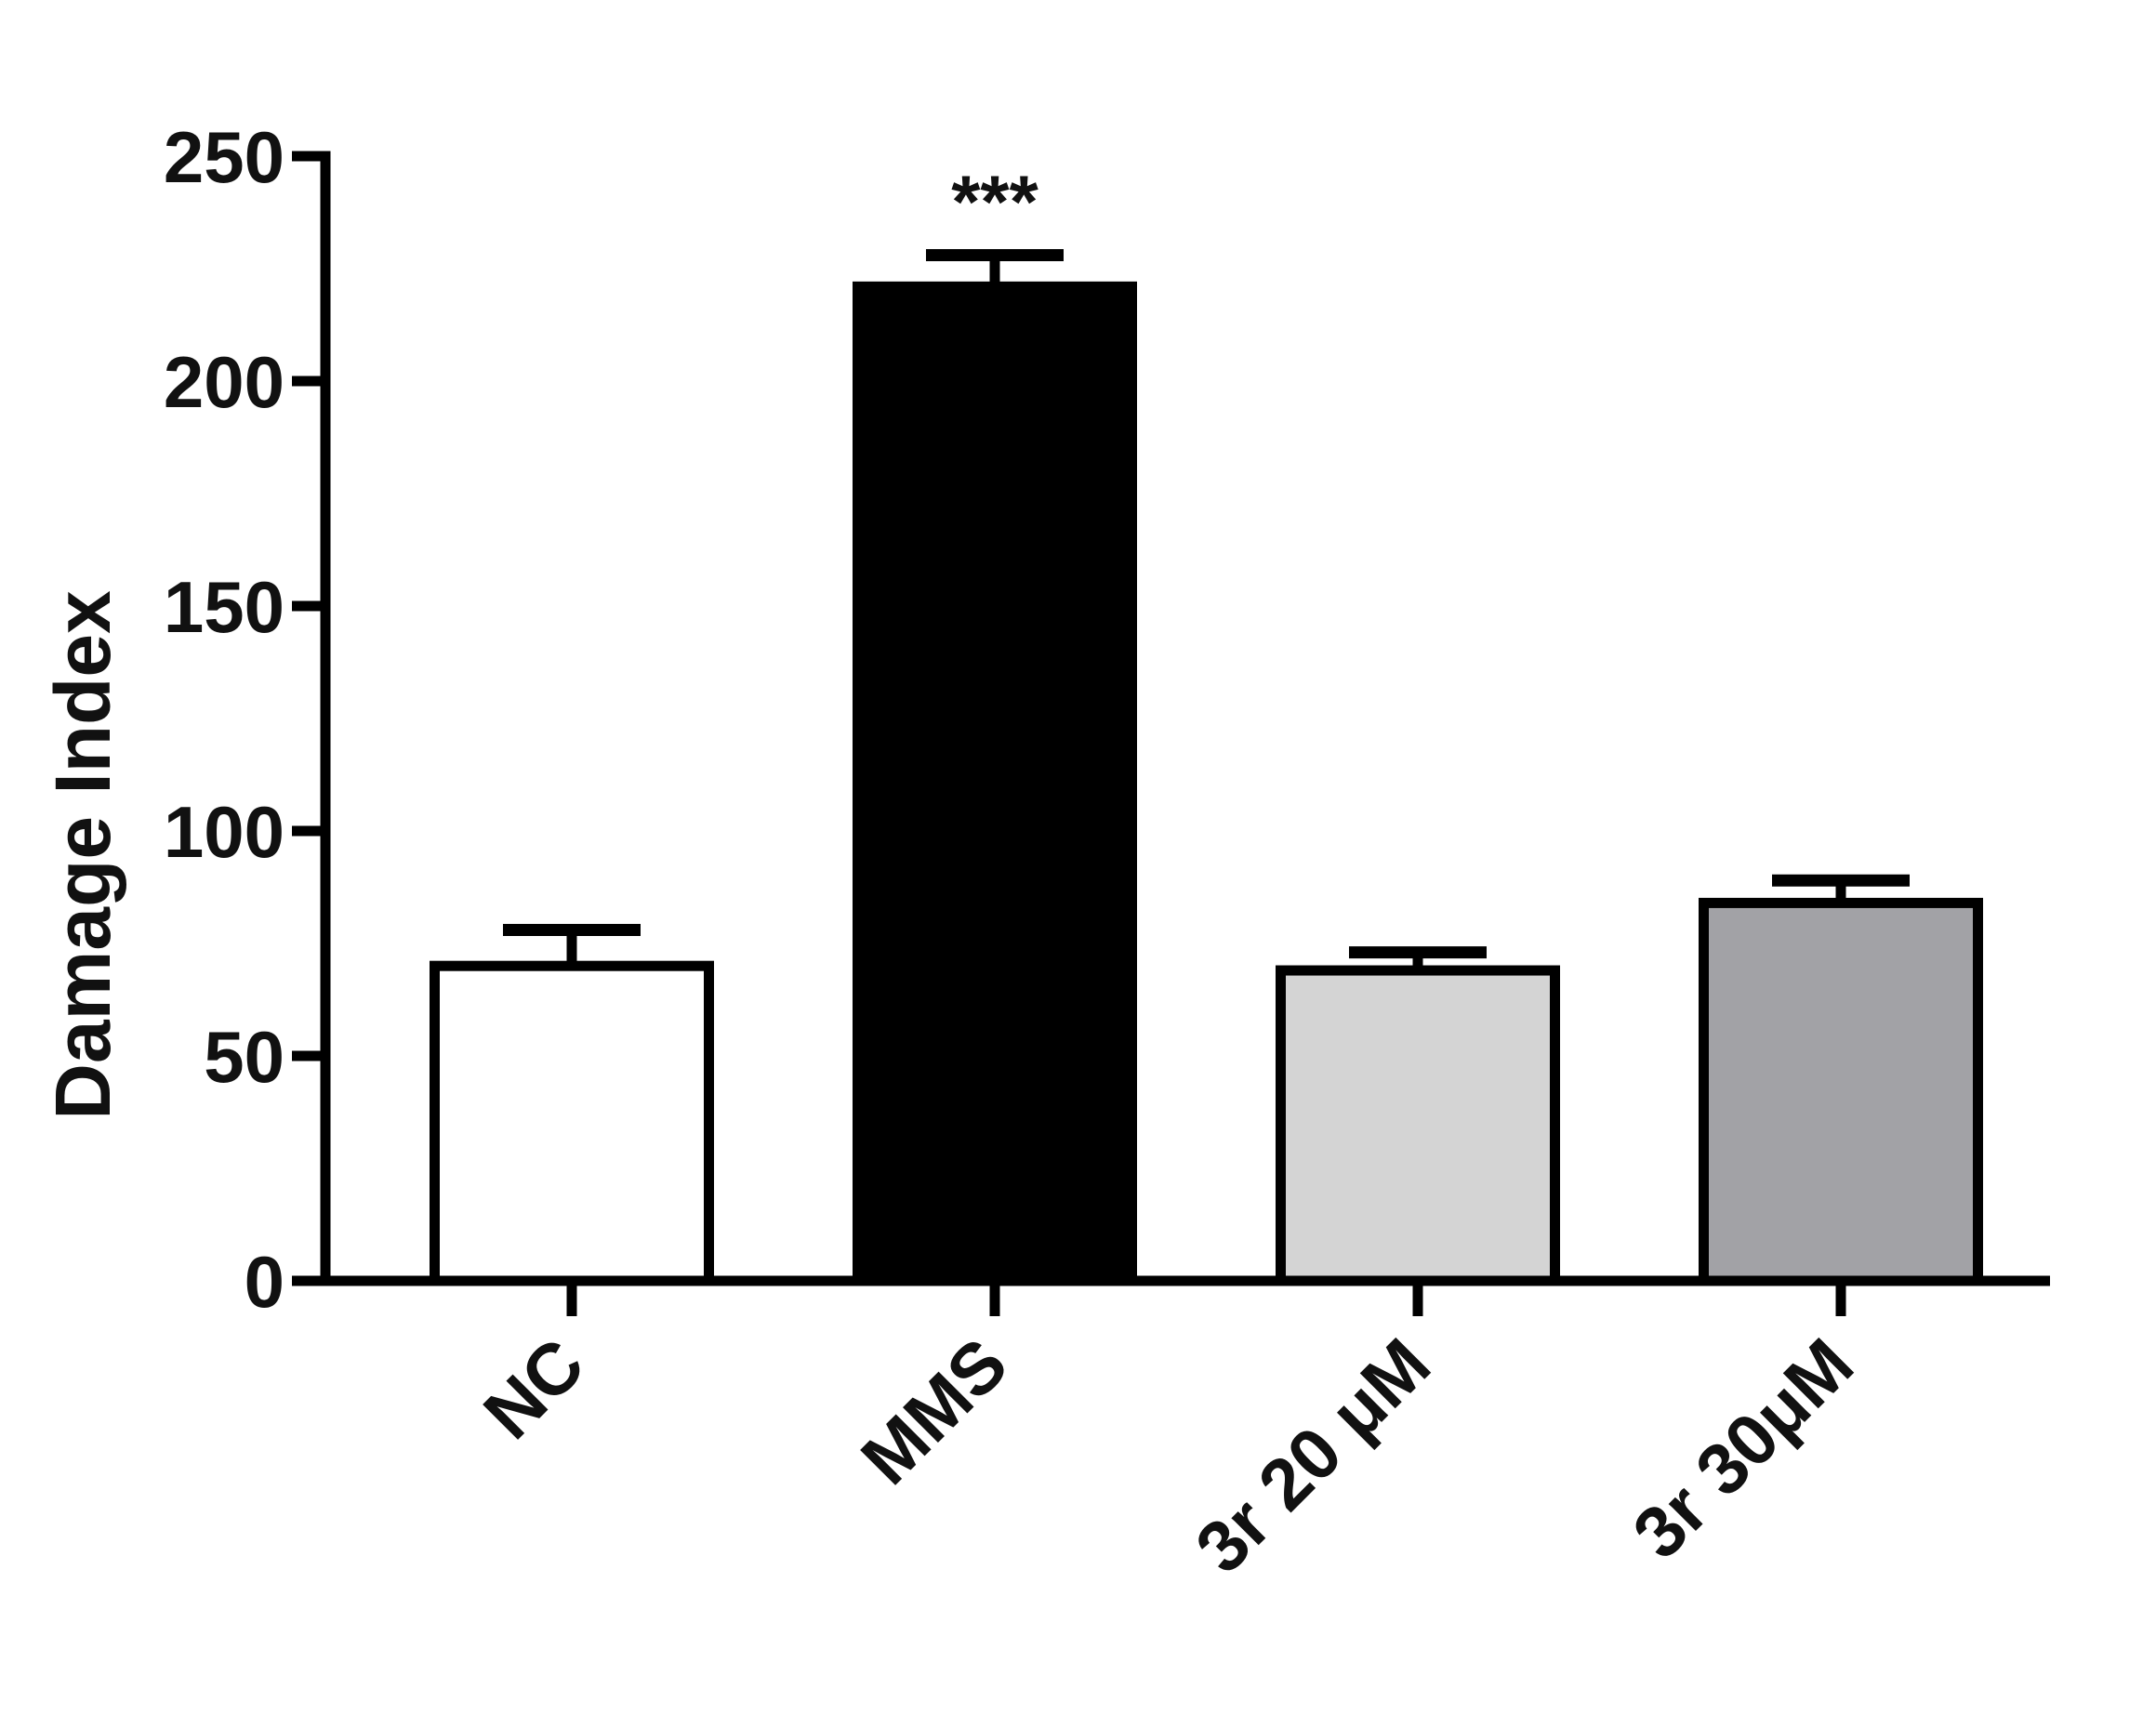  Describe the element at coordinates (244, 1057) in the screenshot. I see `y-tick-label: 50` at that location.